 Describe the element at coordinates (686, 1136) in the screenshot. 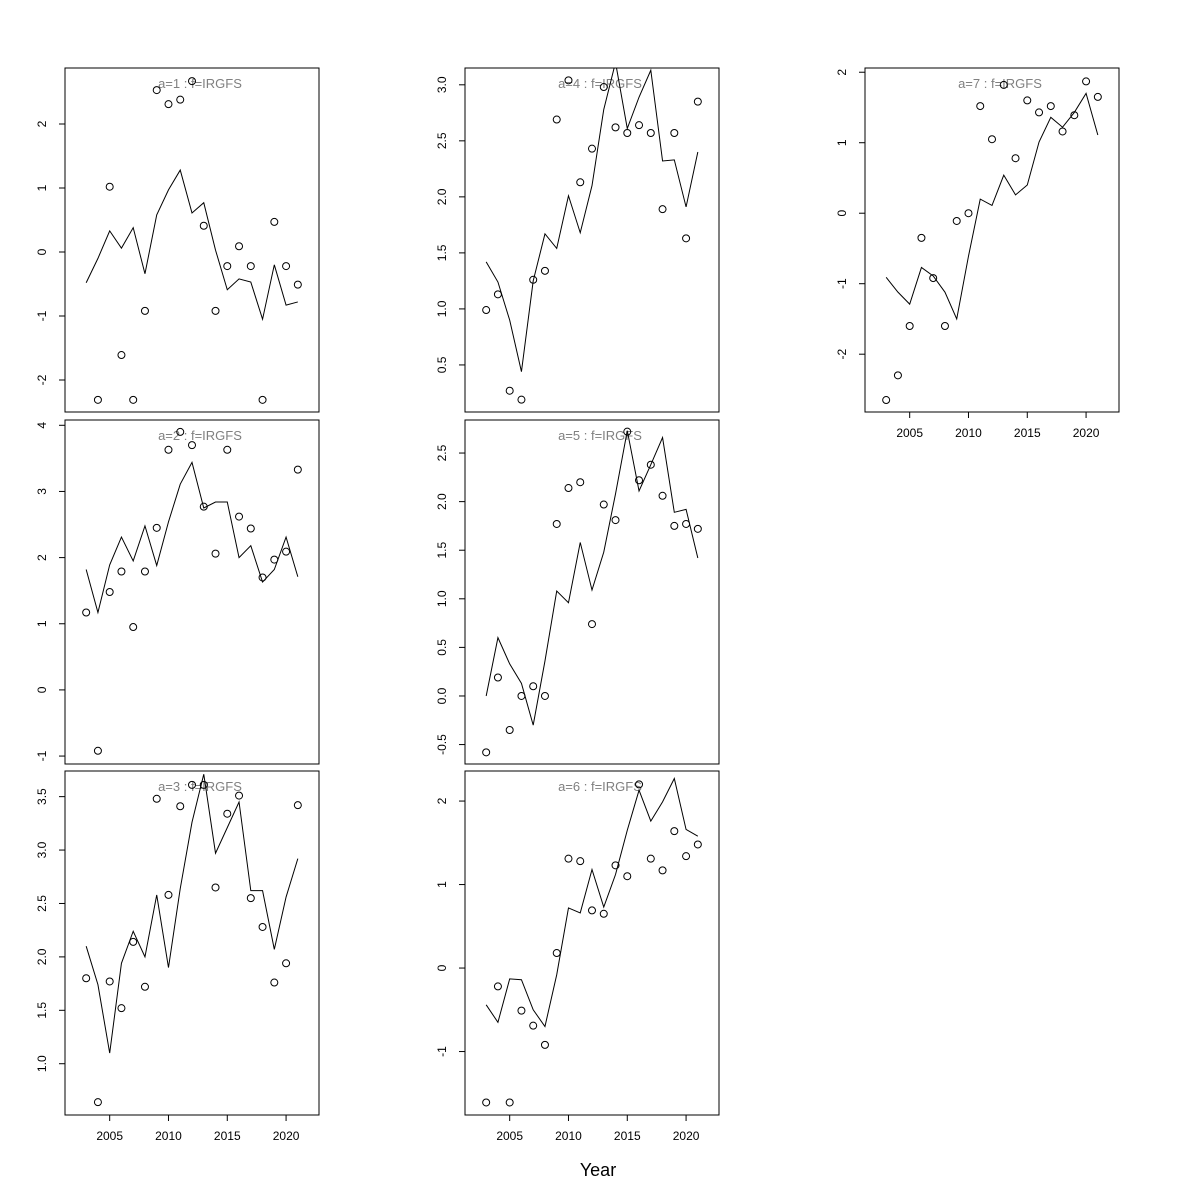

I see `x-tick-label: 2020` at that location.